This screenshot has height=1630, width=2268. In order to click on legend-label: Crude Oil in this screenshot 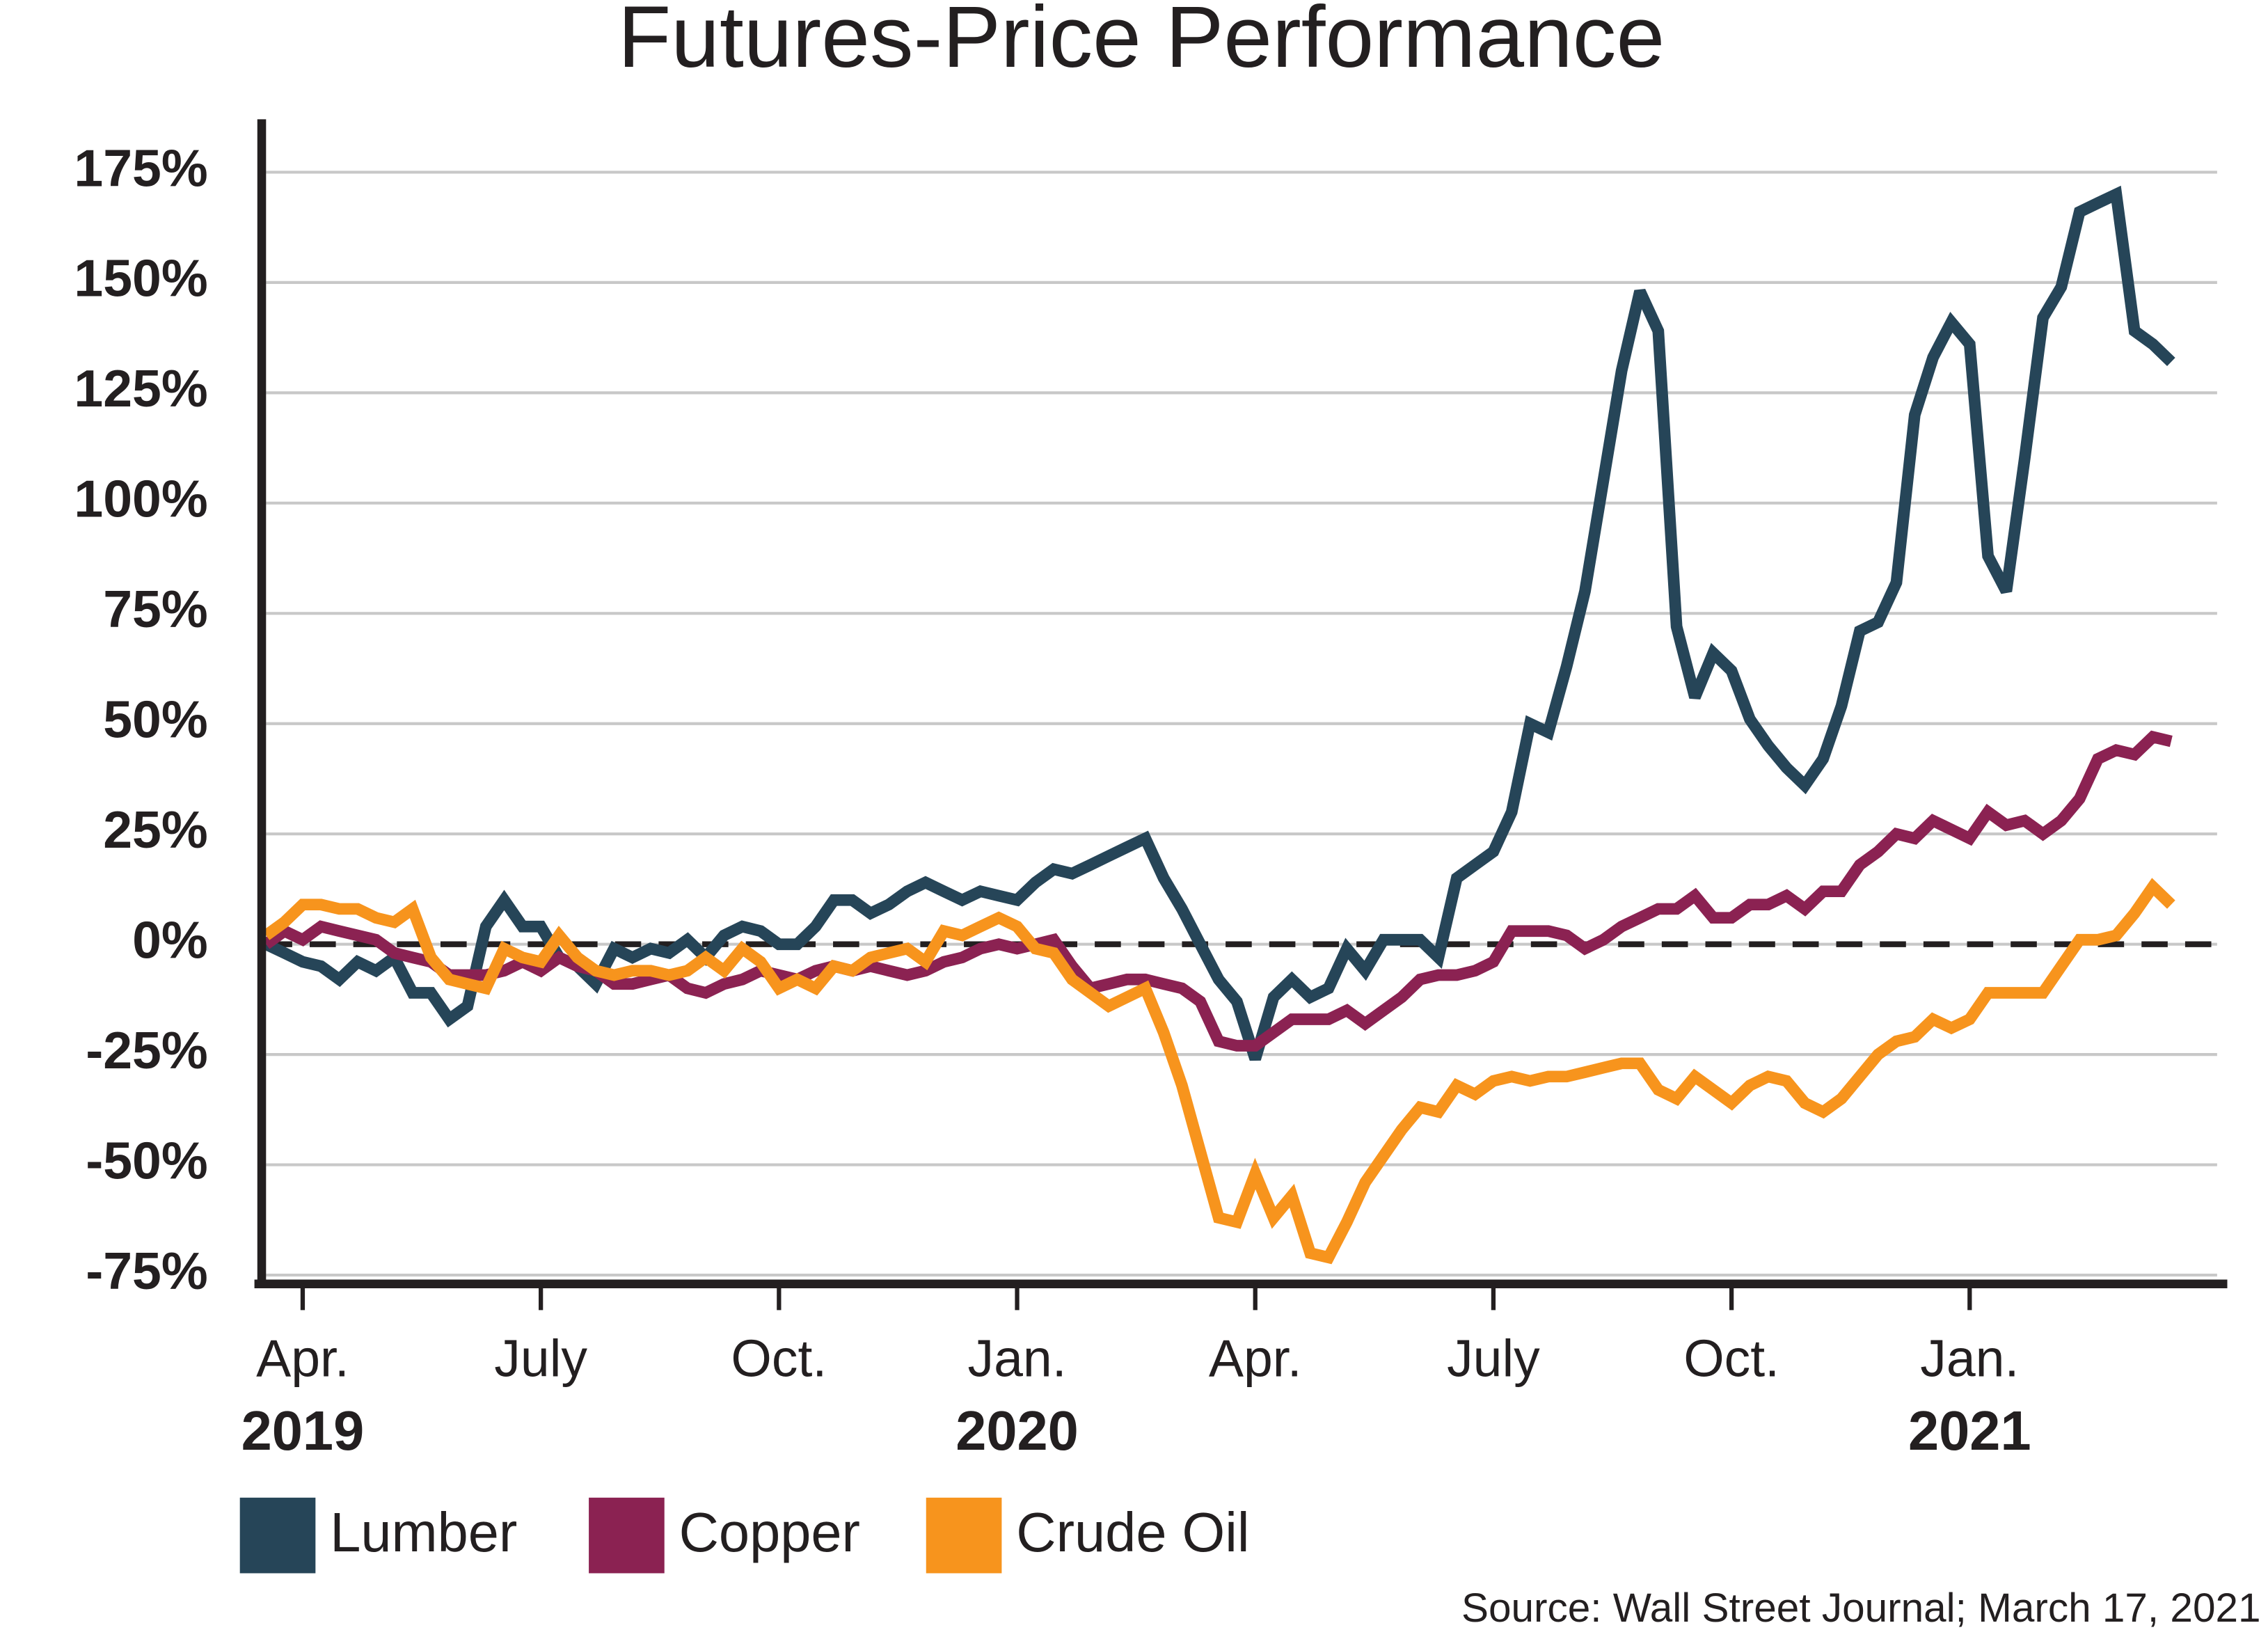, I will do `click(1133, 1532)`.